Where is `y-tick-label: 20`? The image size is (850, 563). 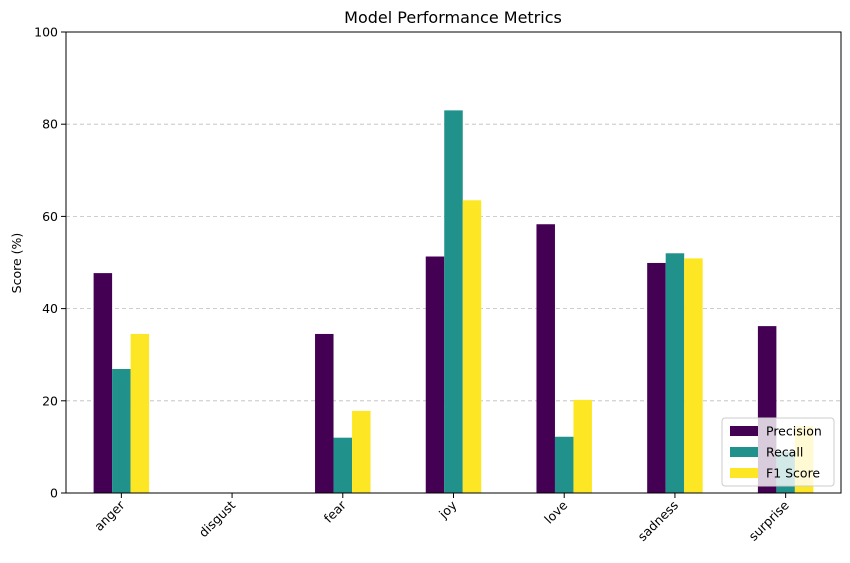 y-tick-label: 20 is located at coordinates (50, 400).